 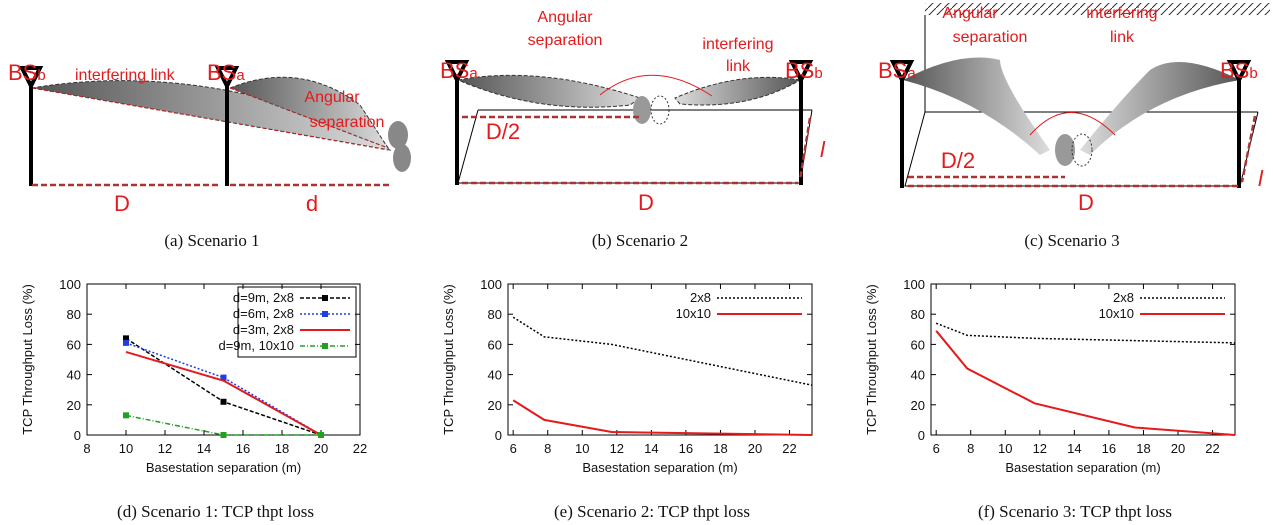 I want to click on caption: (b) Scenario 2, so click(x=640, y=240).